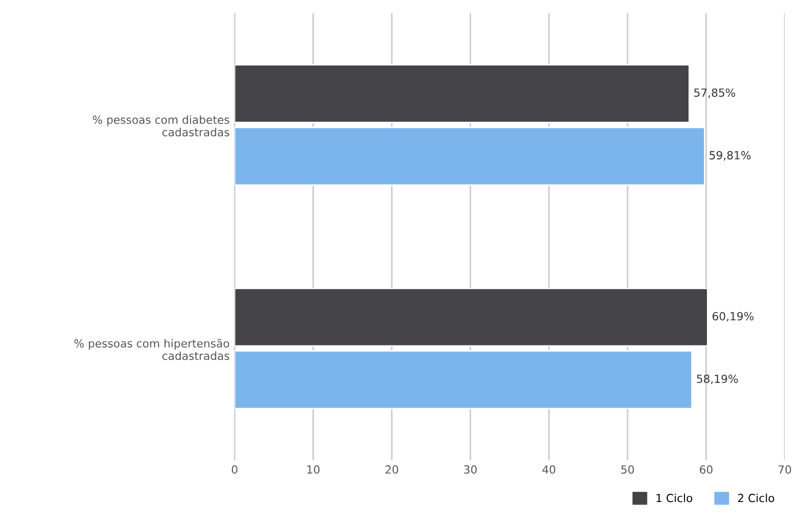 The image size is (809, 526). Describe the element at coordinates (706, 469) in the screenshot. I see `x-tick-label: 60` at that location.